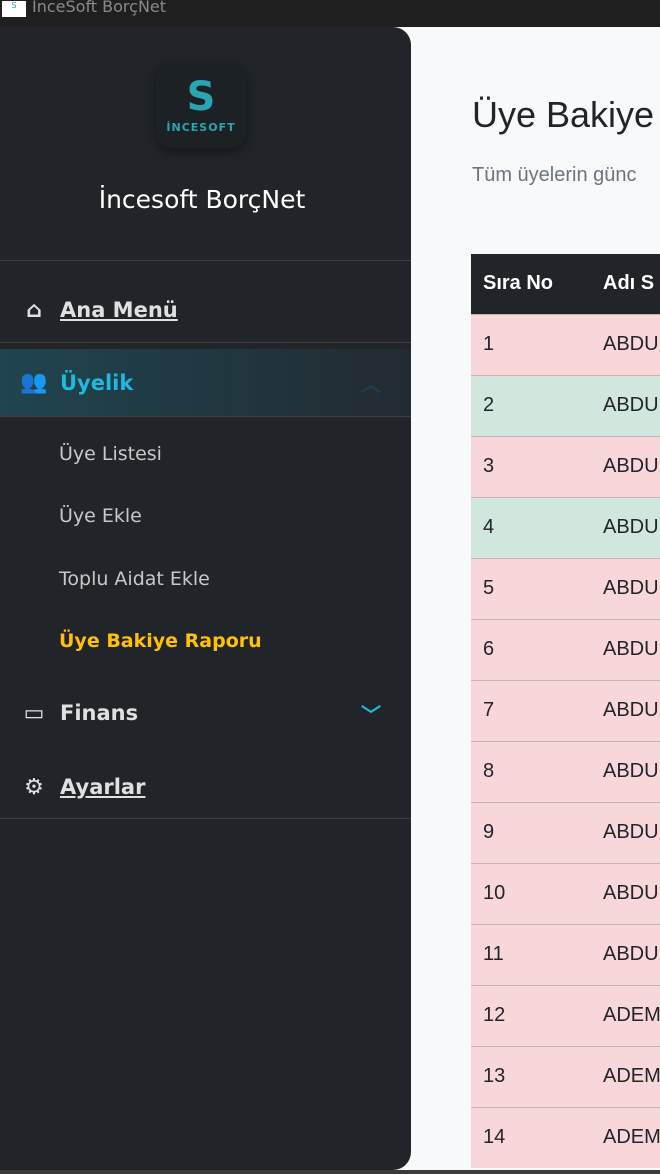 This screenshot has width=660, height=1174. What do you see at coordinates (563, 114) in the screenshot?
I see `page-title: Üye Bakiye` at bounding box center [563, 114].